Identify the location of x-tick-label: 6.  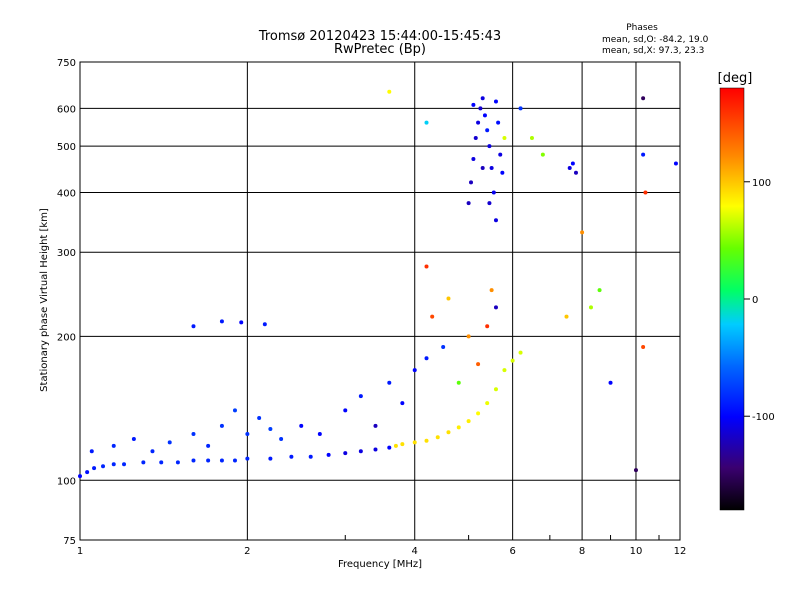
(512, 551).